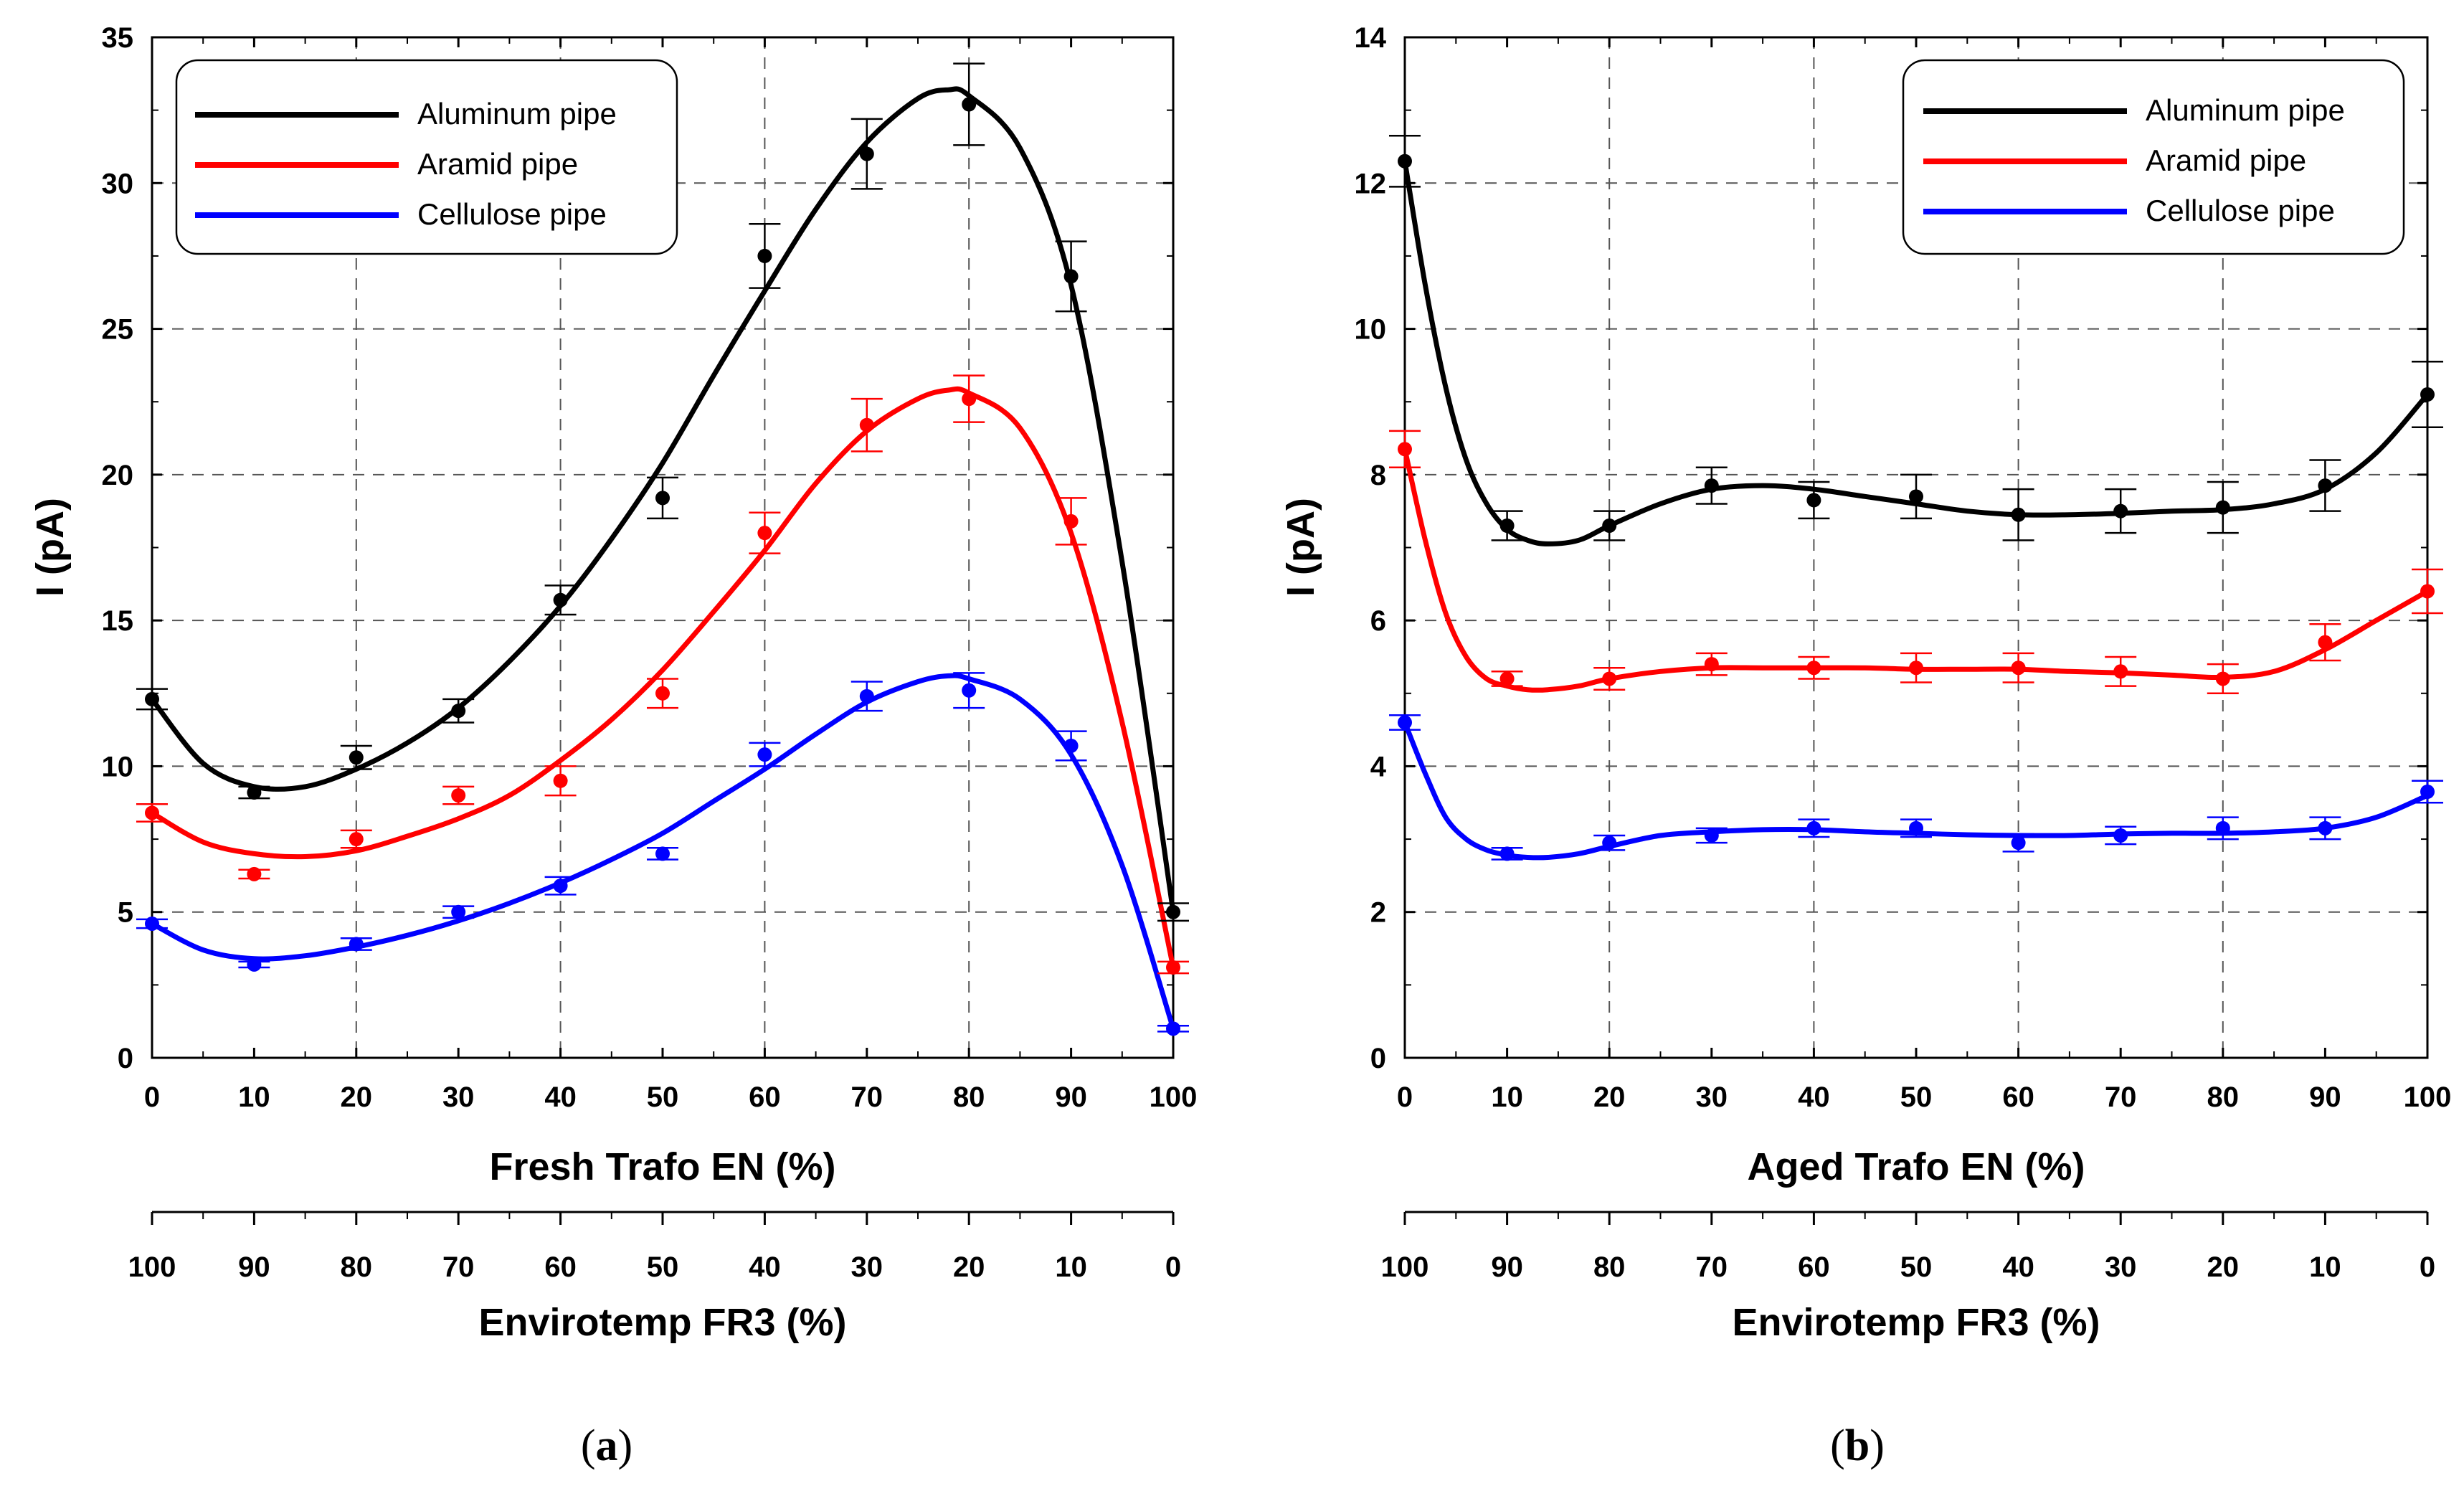 The width and height of the screenshot is (2464, 1496). I want to click on x2-tick-labels-b: 100 90 80 70 60 50 40 30 20 10 0, so click(1908, 1267).